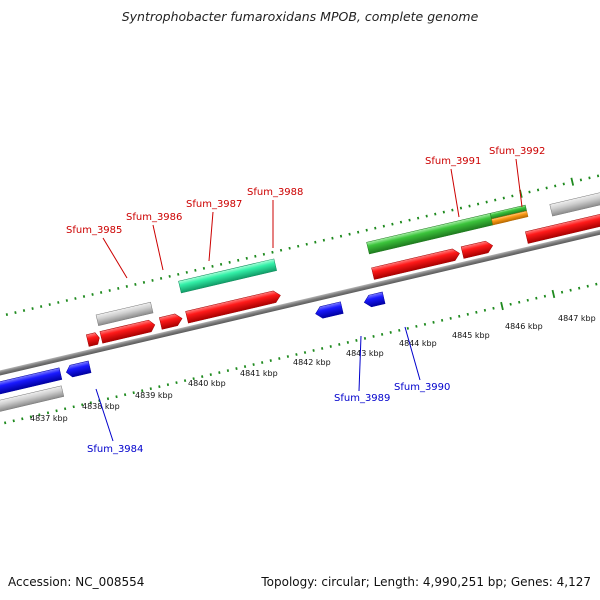 The image size is (600, 600). I want to click on gene-label-sfum-3988: Sfum_3988, so click(275, 192).